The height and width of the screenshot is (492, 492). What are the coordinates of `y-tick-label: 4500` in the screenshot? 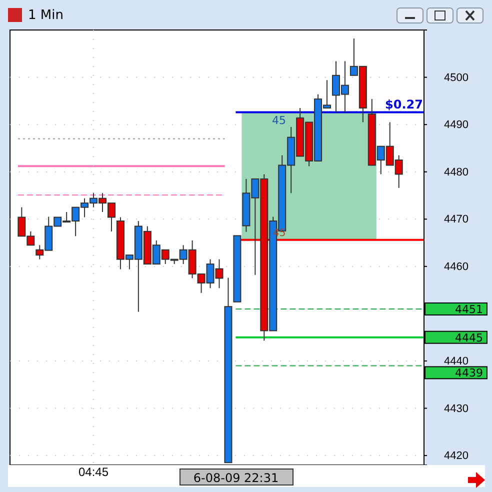 It's located at (456, 78).